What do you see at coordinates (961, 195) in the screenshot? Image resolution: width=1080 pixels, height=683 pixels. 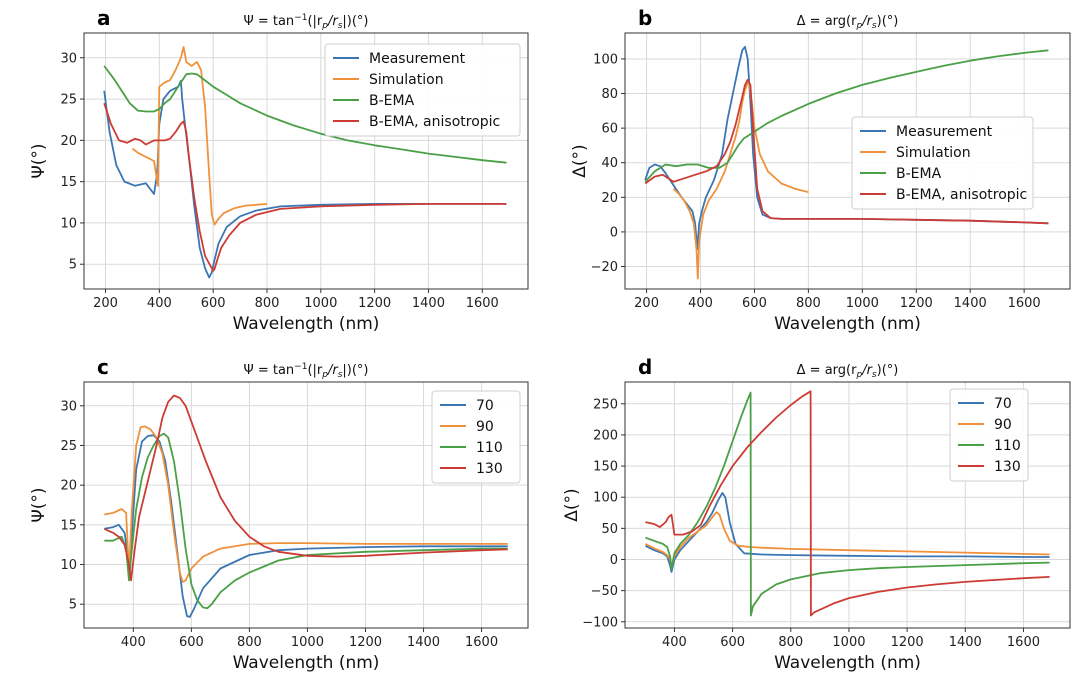 I see `legend-label: B-EMA, anisotropic` at bounding box center [961, 195].